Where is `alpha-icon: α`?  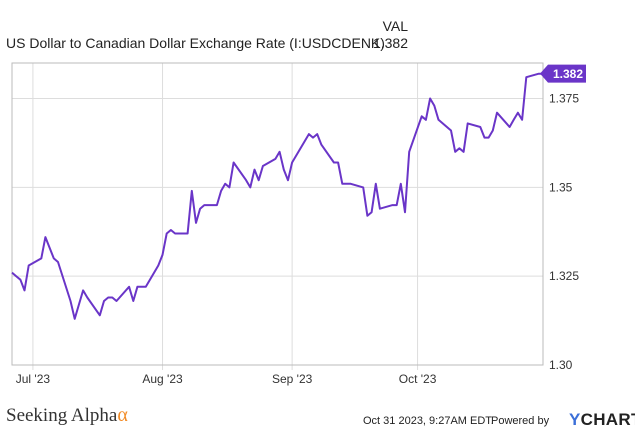
alpha-icon: α is located at coordinates (122, 415).